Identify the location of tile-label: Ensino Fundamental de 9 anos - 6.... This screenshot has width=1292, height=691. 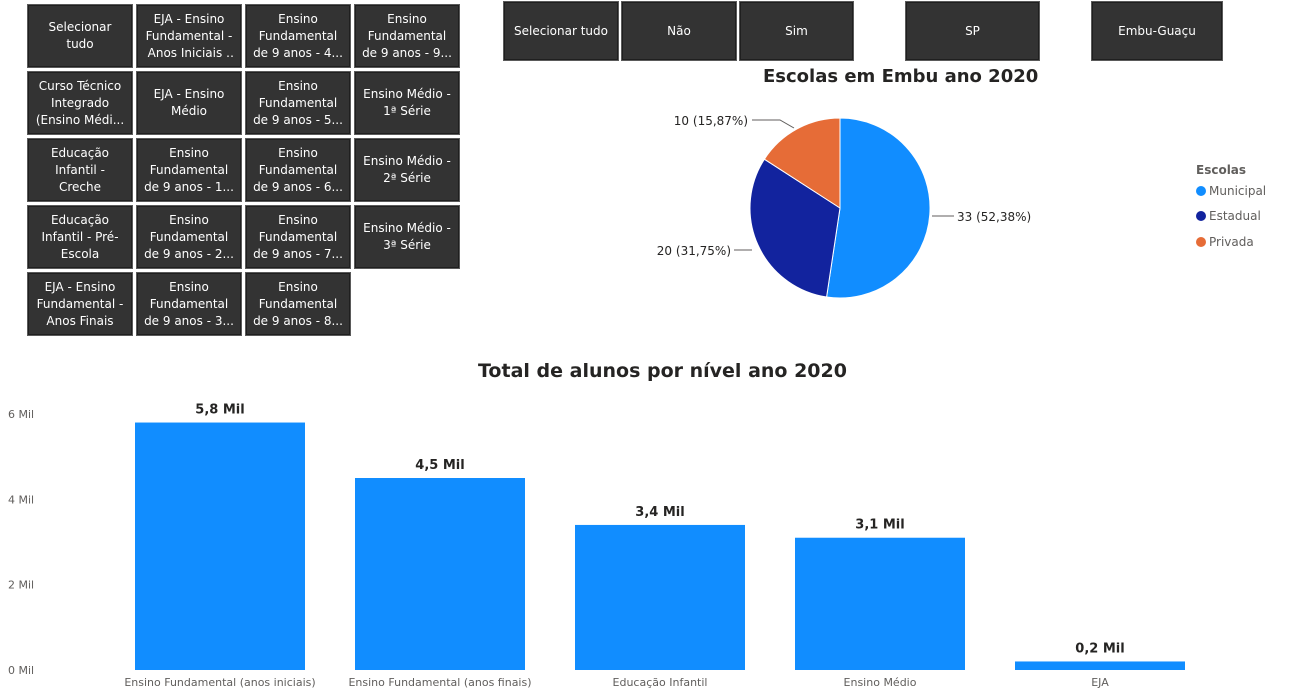
(298, 169).